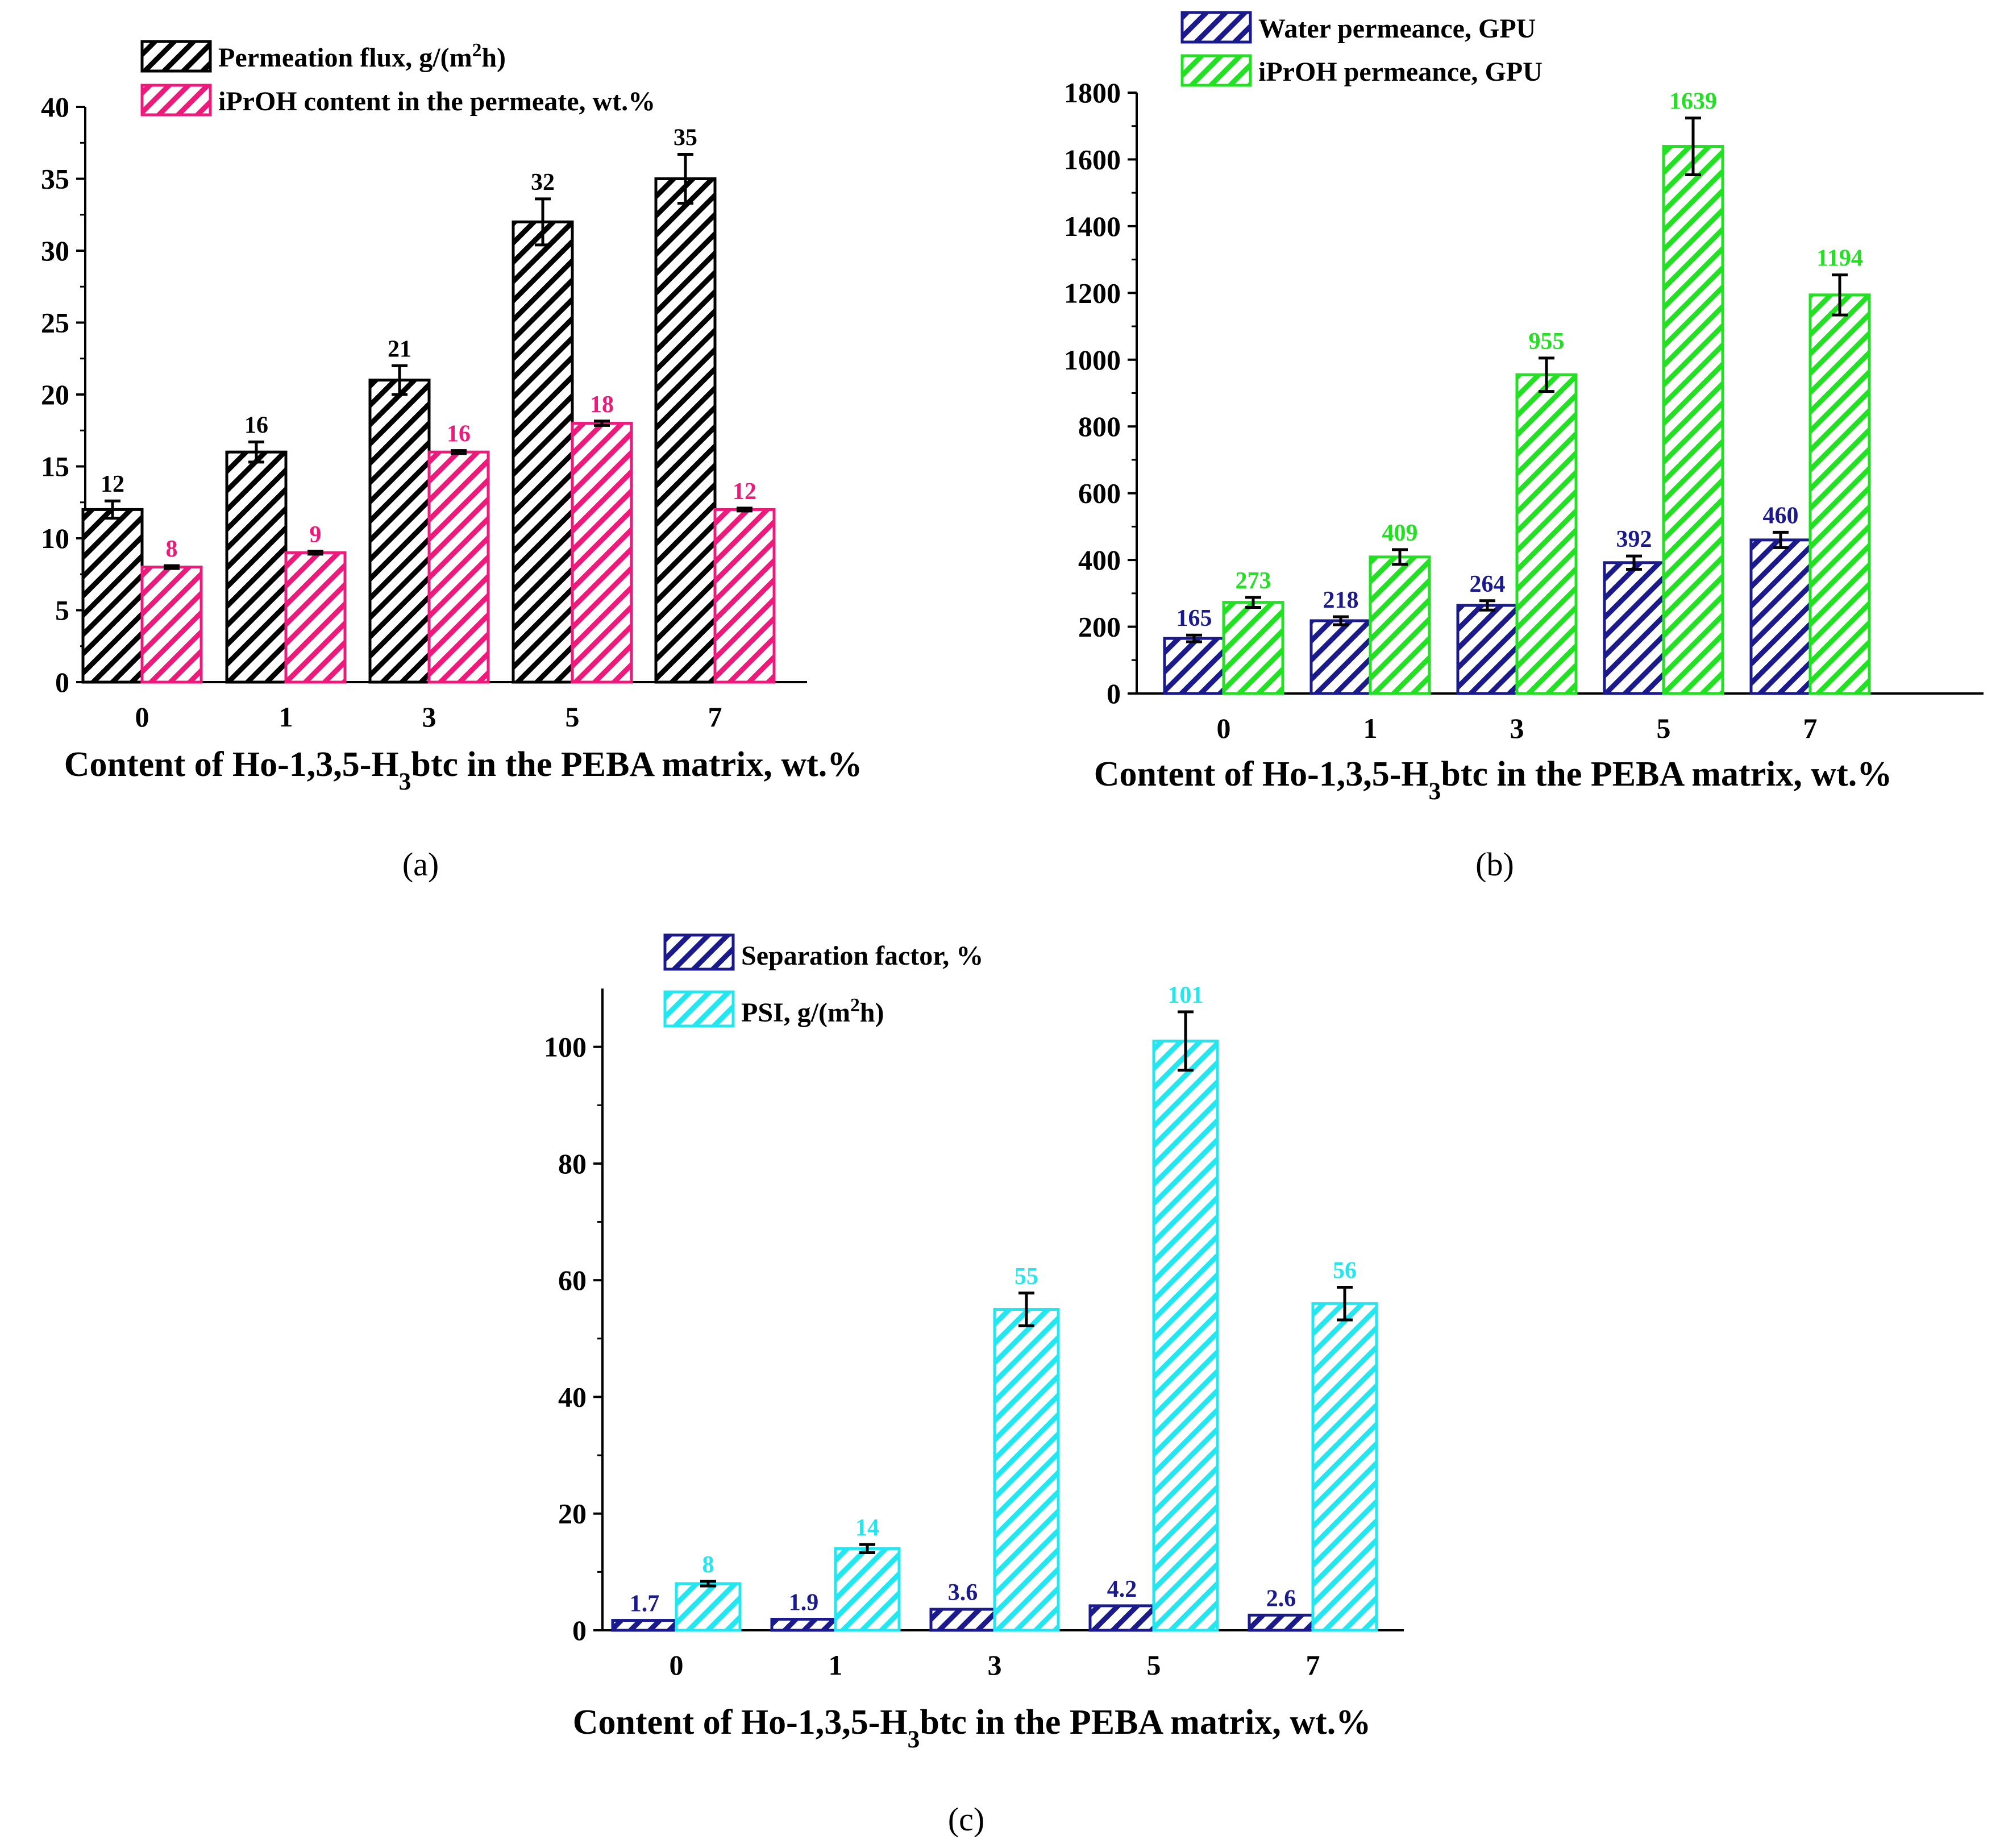  Describe the element at coordinates (543, 182) in the screenshot. I see `data-label: 32` at that location.